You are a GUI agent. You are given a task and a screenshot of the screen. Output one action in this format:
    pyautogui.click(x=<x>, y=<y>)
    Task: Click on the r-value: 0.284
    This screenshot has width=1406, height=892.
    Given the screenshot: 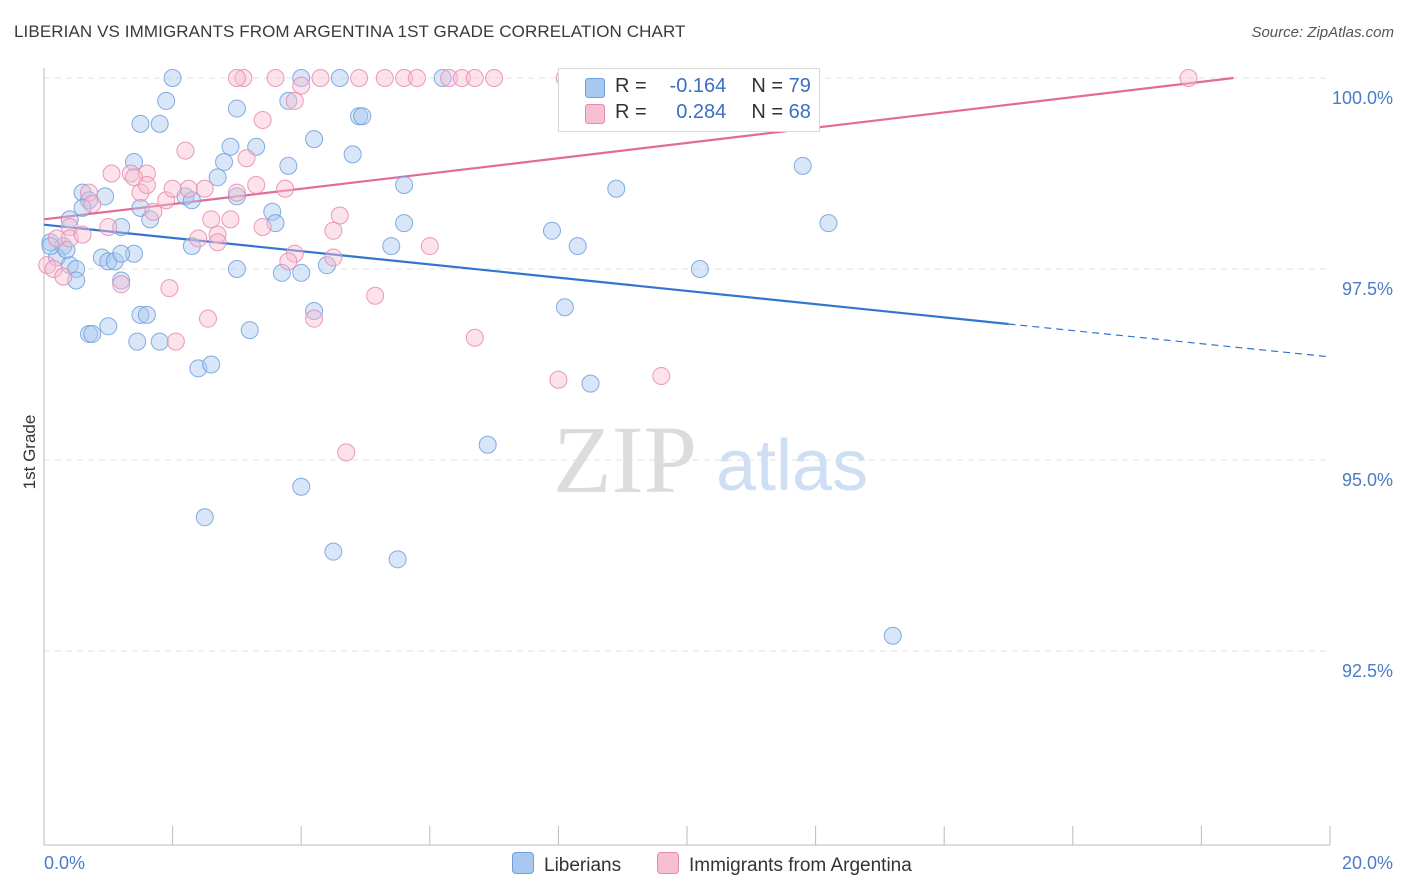 What is the action you would take?
    pyautogui.click(x=701, y=112)
    